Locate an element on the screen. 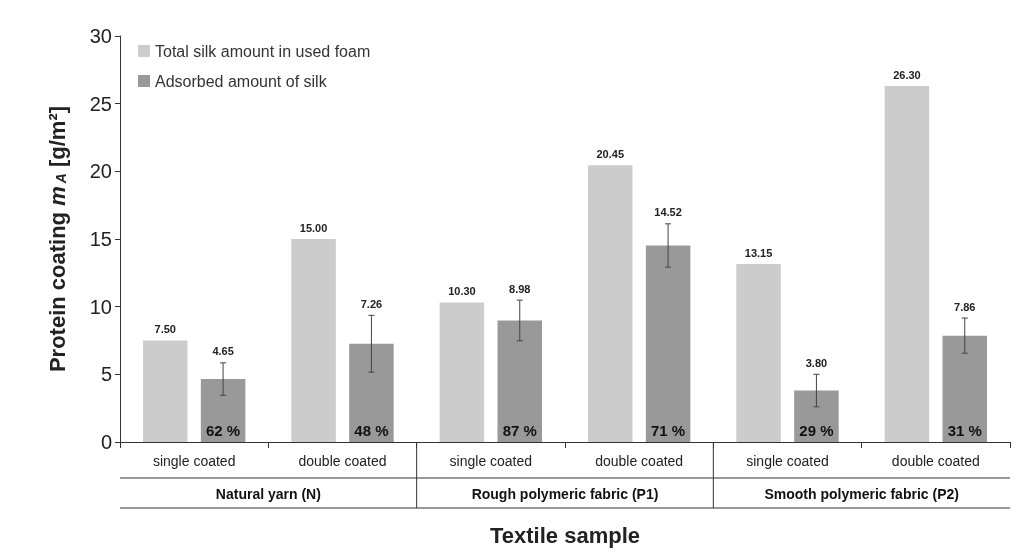  data-label: 7.86 is located at coordinates (965, 306).